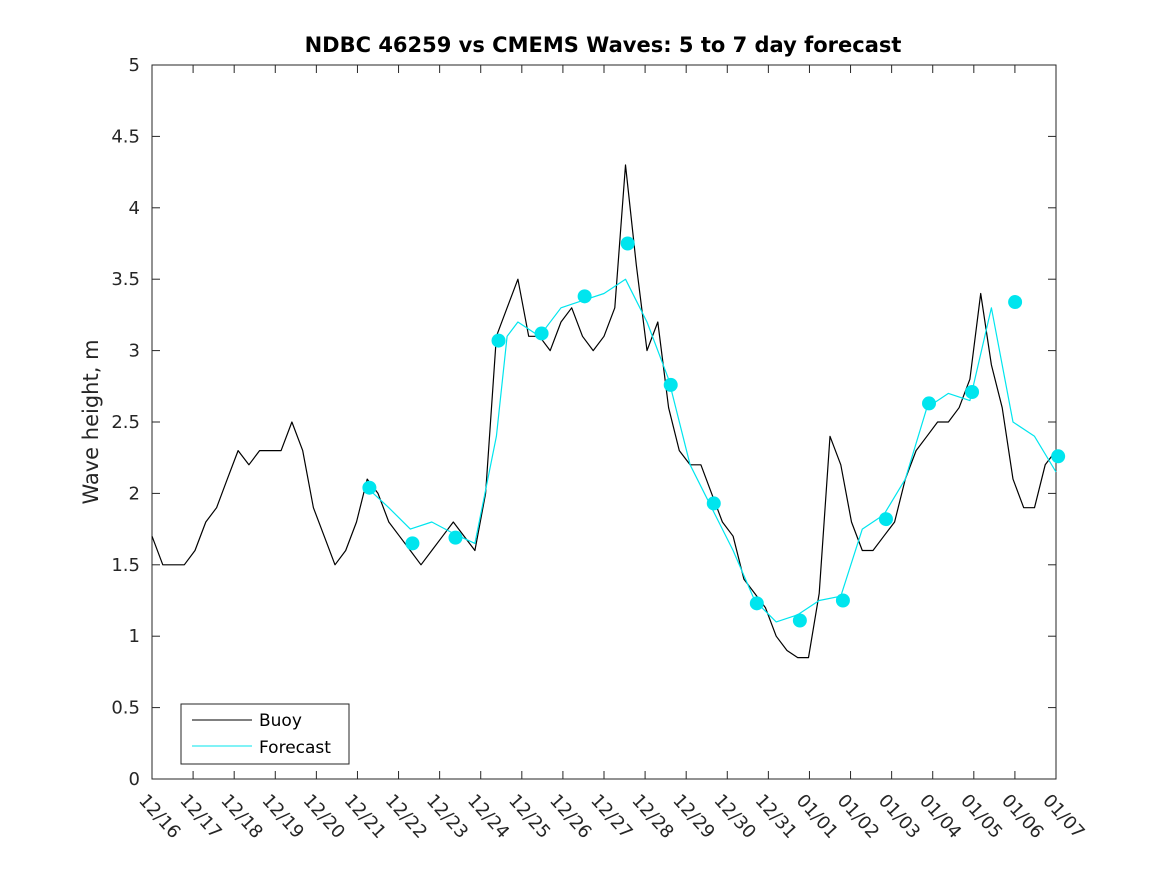 This screenshot has width=1167, height=875. Describe the element at coordinates (134, 65) in the screenshot. I see `y-tick-label: 5` at that location.